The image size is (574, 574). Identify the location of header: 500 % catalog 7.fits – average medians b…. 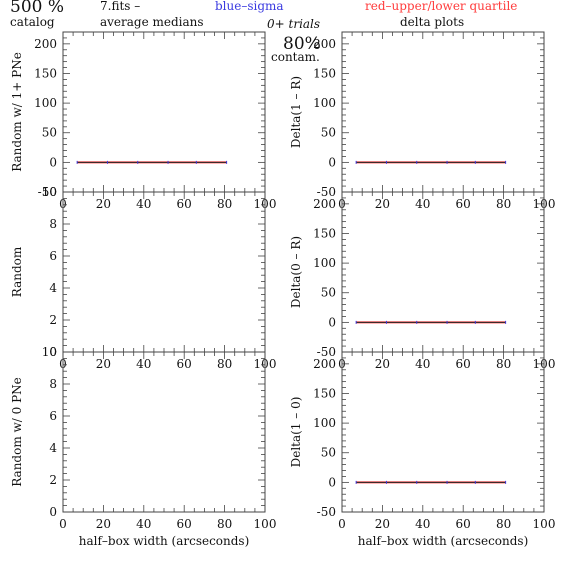
(263, 32).